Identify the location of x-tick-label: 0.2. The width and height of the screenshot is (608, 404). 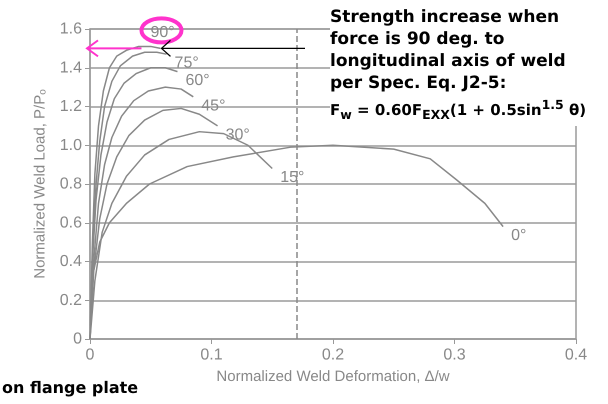
(333, 355).